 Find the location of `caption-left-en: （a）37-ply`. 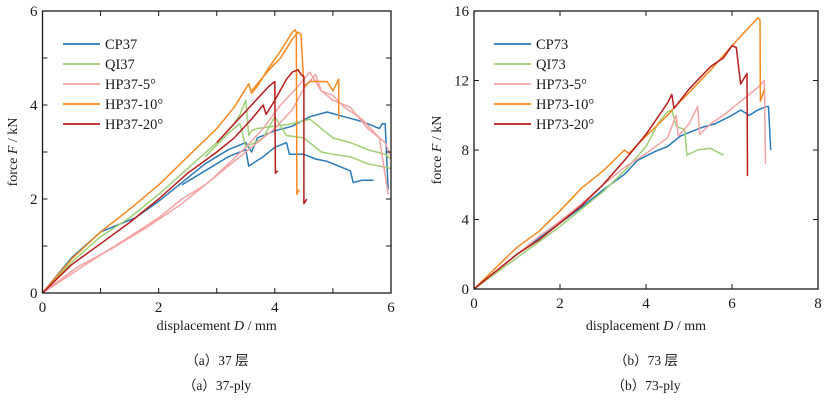

caption-left-en: （a）37-ply is located at coordinates (217, 385).